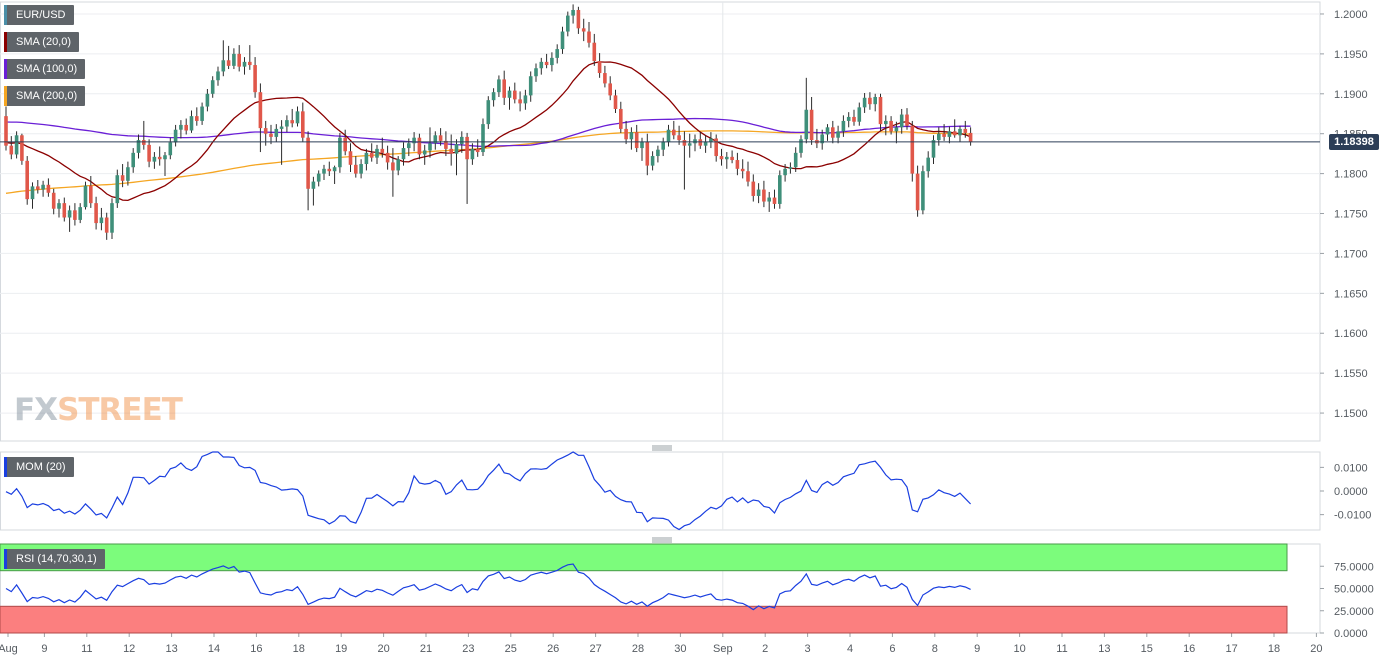  I want to click on legend-rsi: RSI (14,70,30,1), so click(54, 559).